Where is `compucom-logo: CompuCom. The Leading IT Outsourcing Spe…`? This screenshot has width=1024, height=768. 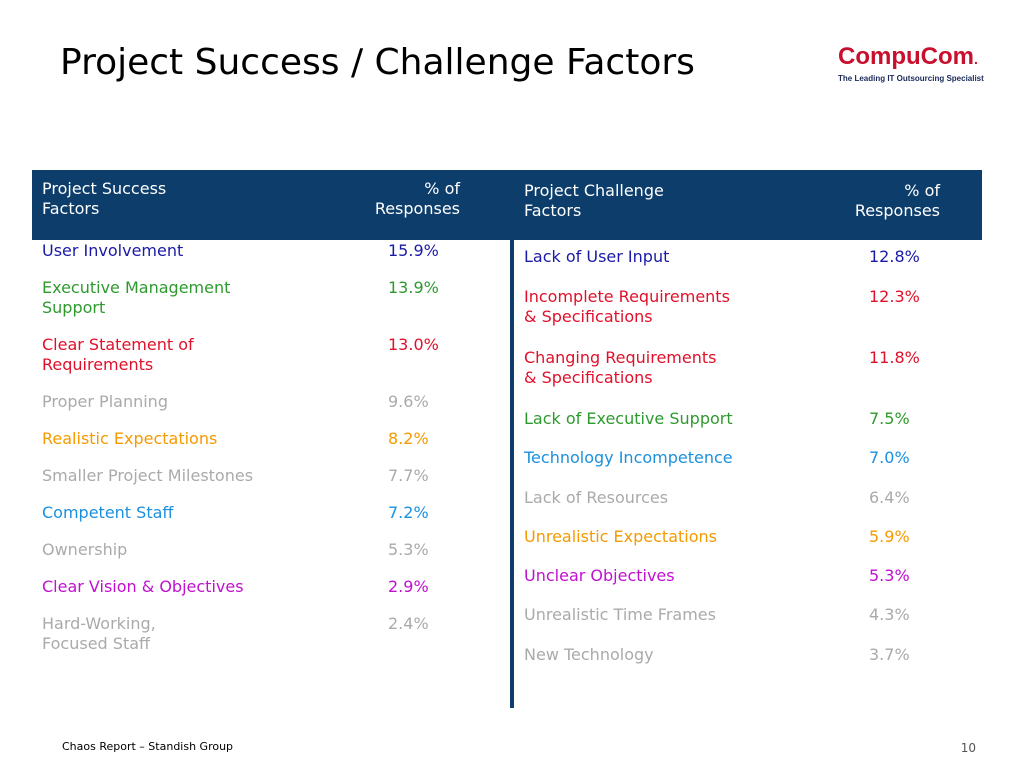
compucom-logo: CompuCom. The Leading IT Outsourcing Spe… is located at coordinates (918, 67).